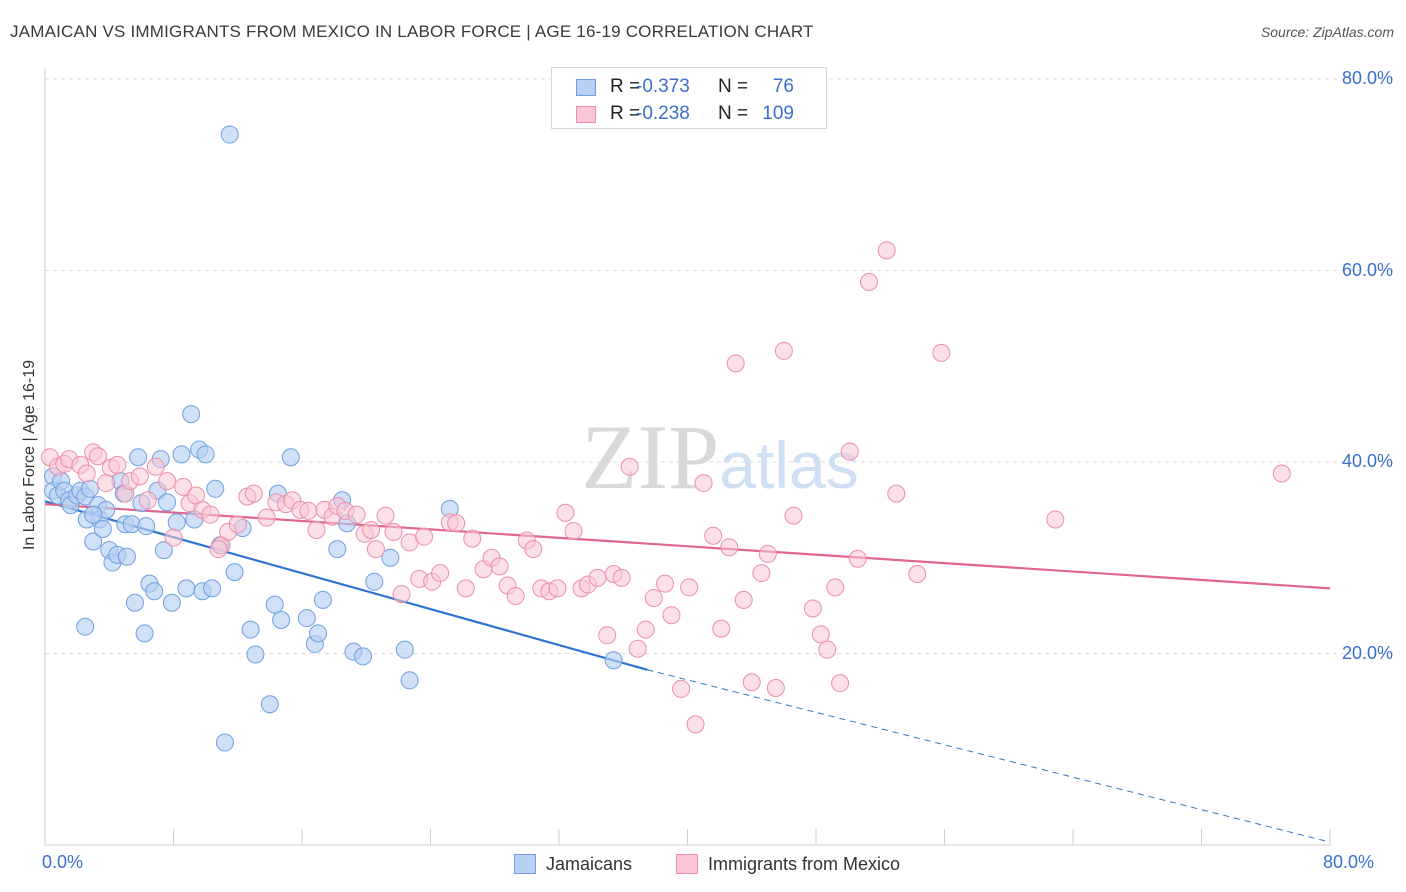  Describe the element at coordinates (733, 113) in the screenshot. I see `n-label: N =` at that location.